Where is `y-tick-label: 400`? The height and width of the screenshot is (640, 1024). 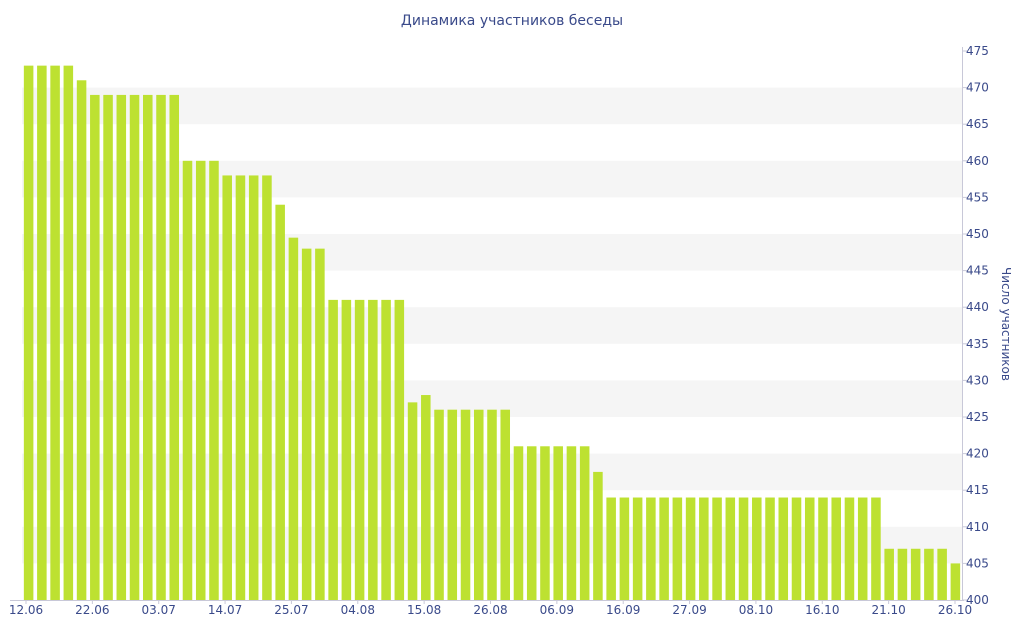
y-tick-label: 400 is located at coordinates (977, 600).